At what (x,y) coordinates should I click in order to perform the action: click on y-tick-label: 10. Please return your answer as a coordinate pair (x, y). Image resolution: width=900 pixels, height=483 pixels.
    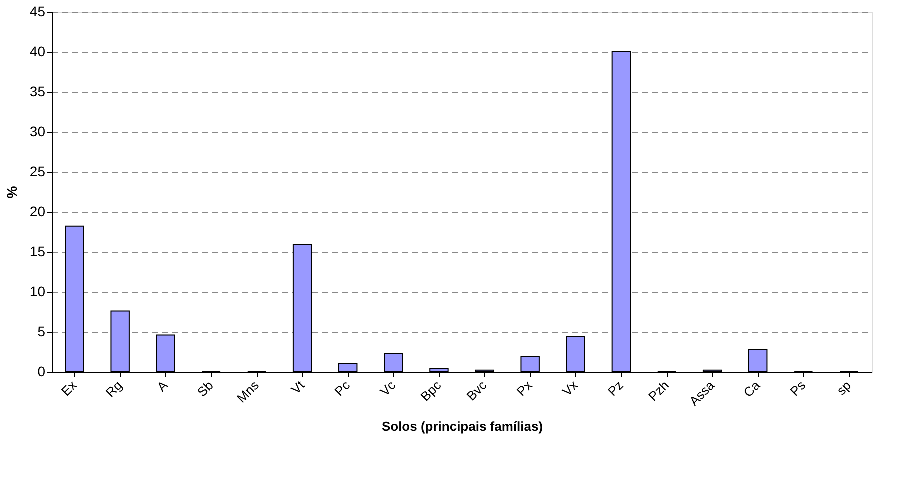
    Looking at the image, I should click on (38, 292).